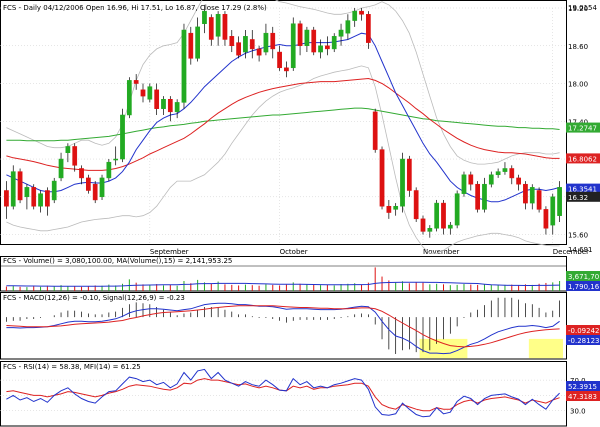 The height and width of the screenshot is (427, 600). I want to click on macd-value-tag-text: -0.09242, so click(583, 331).